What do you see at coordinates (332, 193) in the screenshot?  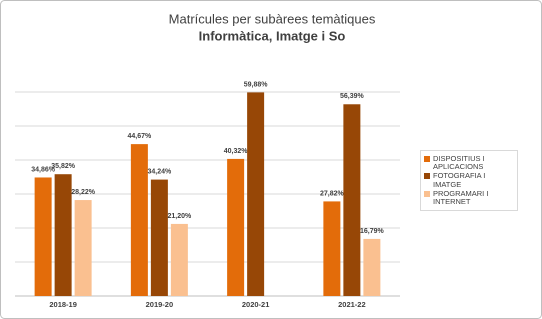 I see `data-label: 27,82%` at bounding box center [332, 193].